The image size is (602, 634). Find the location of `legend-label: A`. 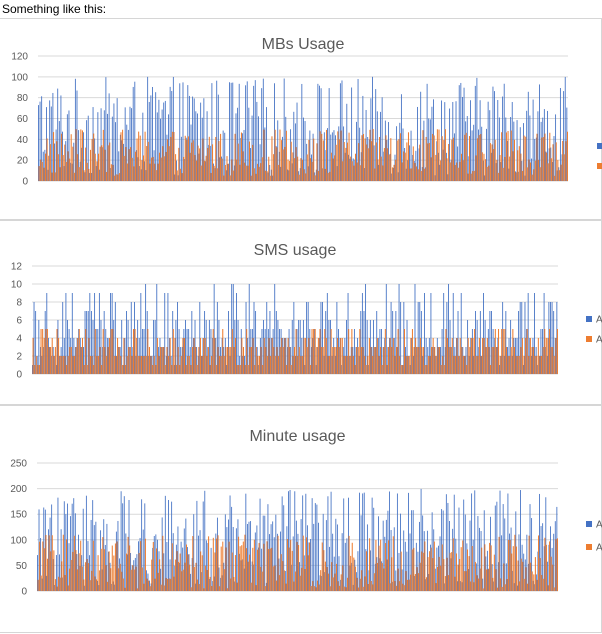

legend-label: A is located at coordinates (599, 548).